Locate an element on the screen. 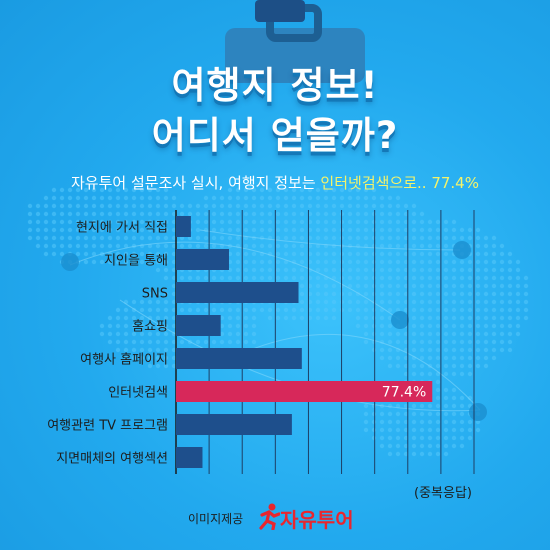 The width and height of the screenshot is (550, 550). credit-label: 이미지제공 is located at coordinates (216, 519).